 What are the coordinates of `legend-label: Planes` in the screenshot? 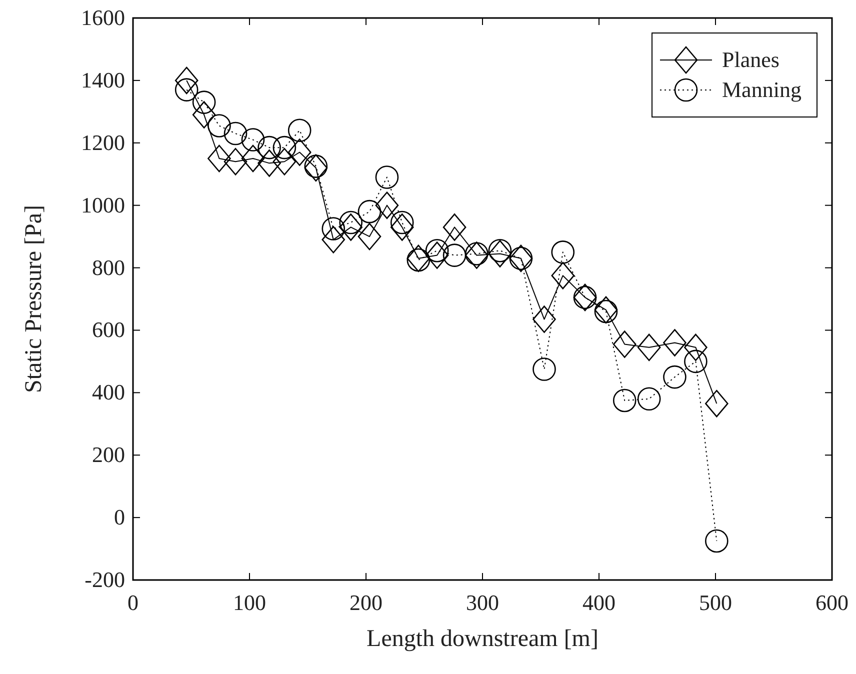 It's located at (751, 59).